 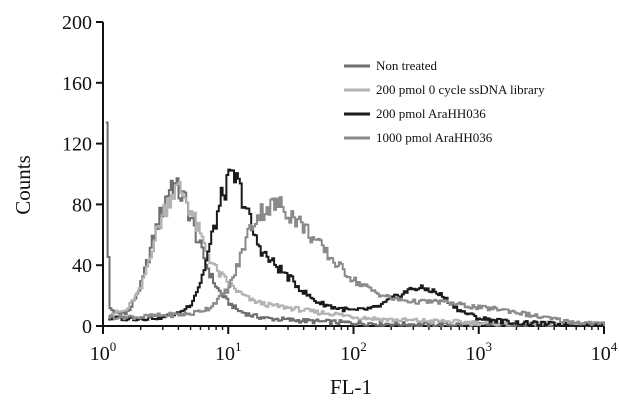 What do you see at coordinates (77, 84) in the screenshot?
I see `y-tick-label: 160` at bounding box center [77, 84].